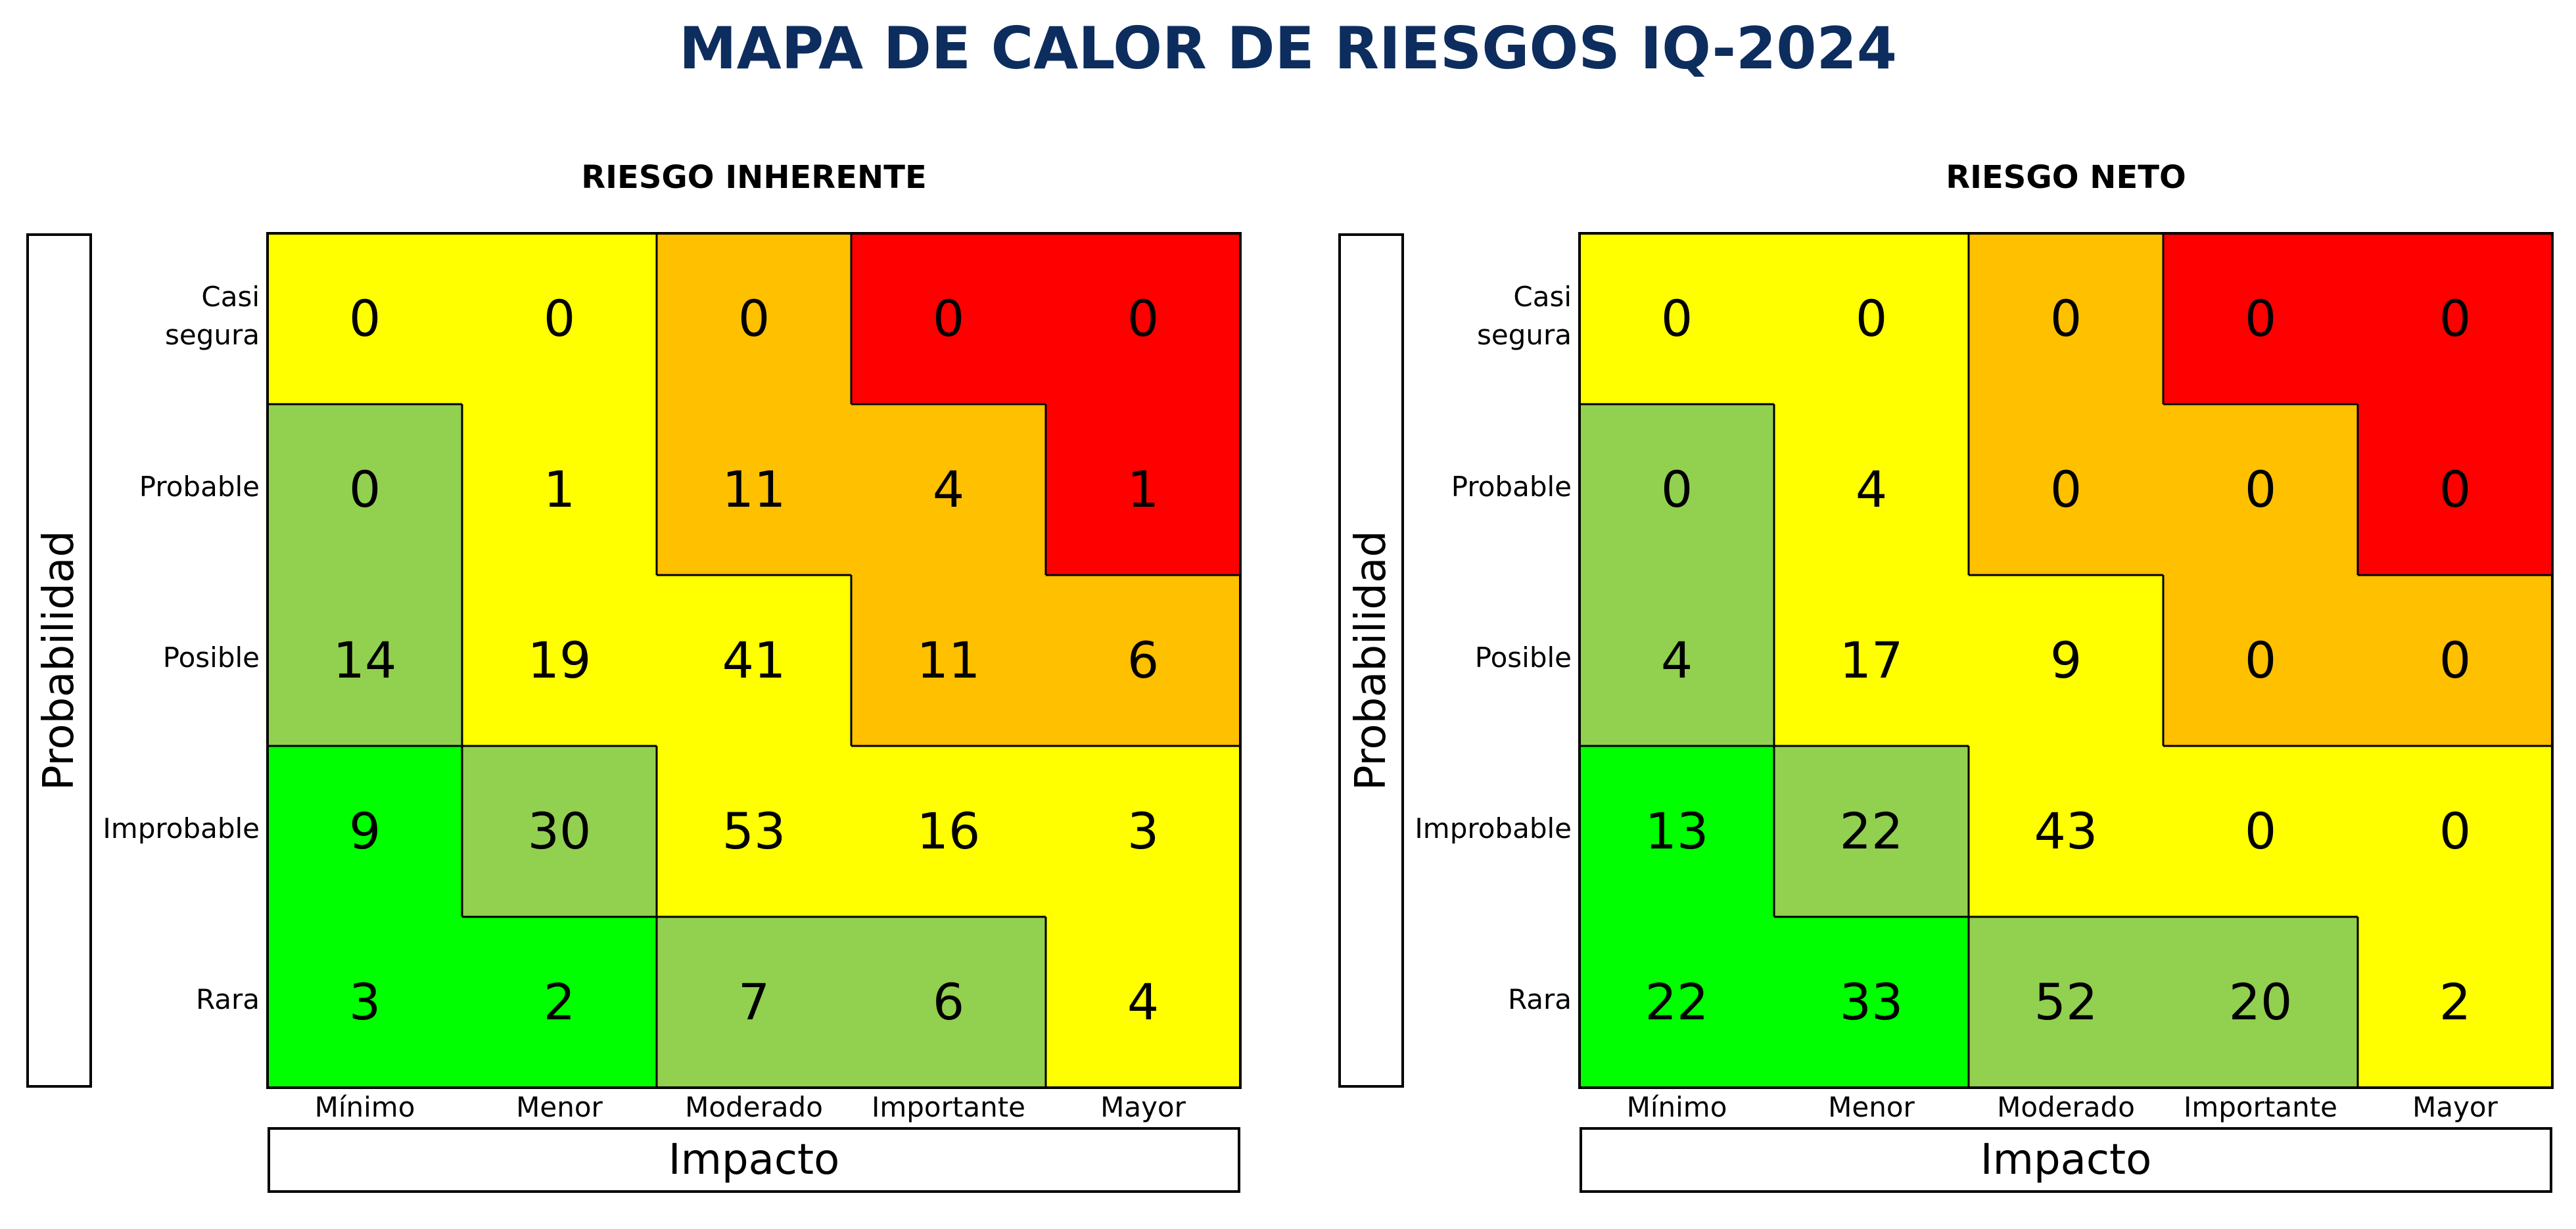 The width and height of the screenshot is (2576, 1229). I want to click on cell-value: 13, so click(1677, 831).